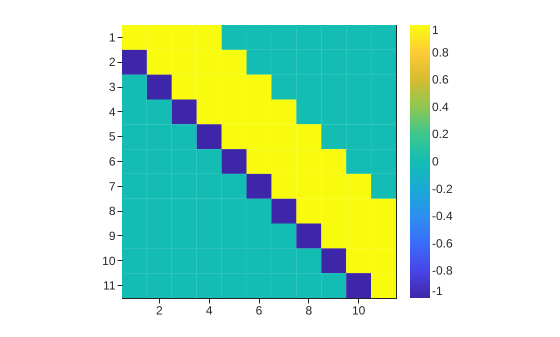  I want to click on color-bar-label: 0, so click(435, 161).